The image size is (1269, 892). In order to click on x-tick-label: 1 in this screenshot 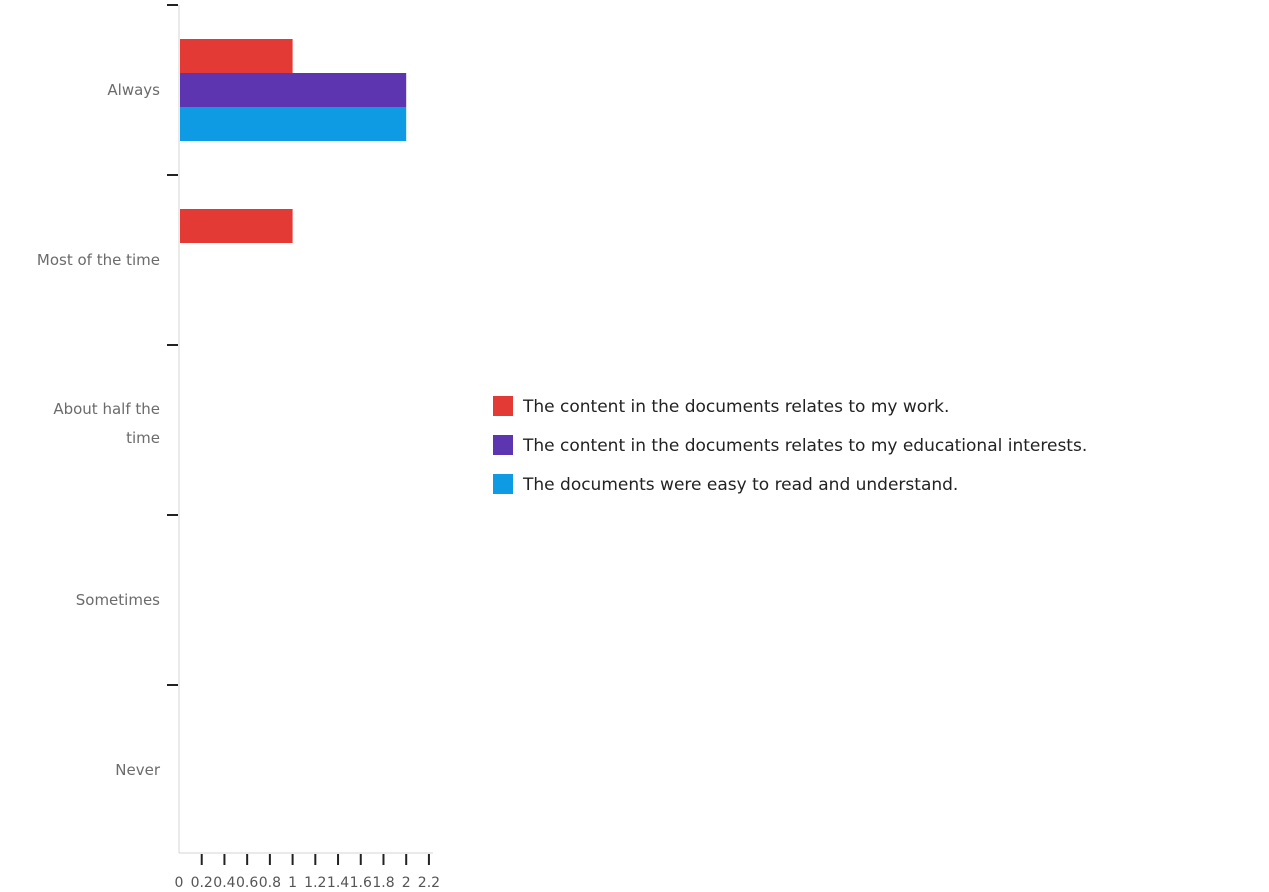, I will do `click(292, 883)`.